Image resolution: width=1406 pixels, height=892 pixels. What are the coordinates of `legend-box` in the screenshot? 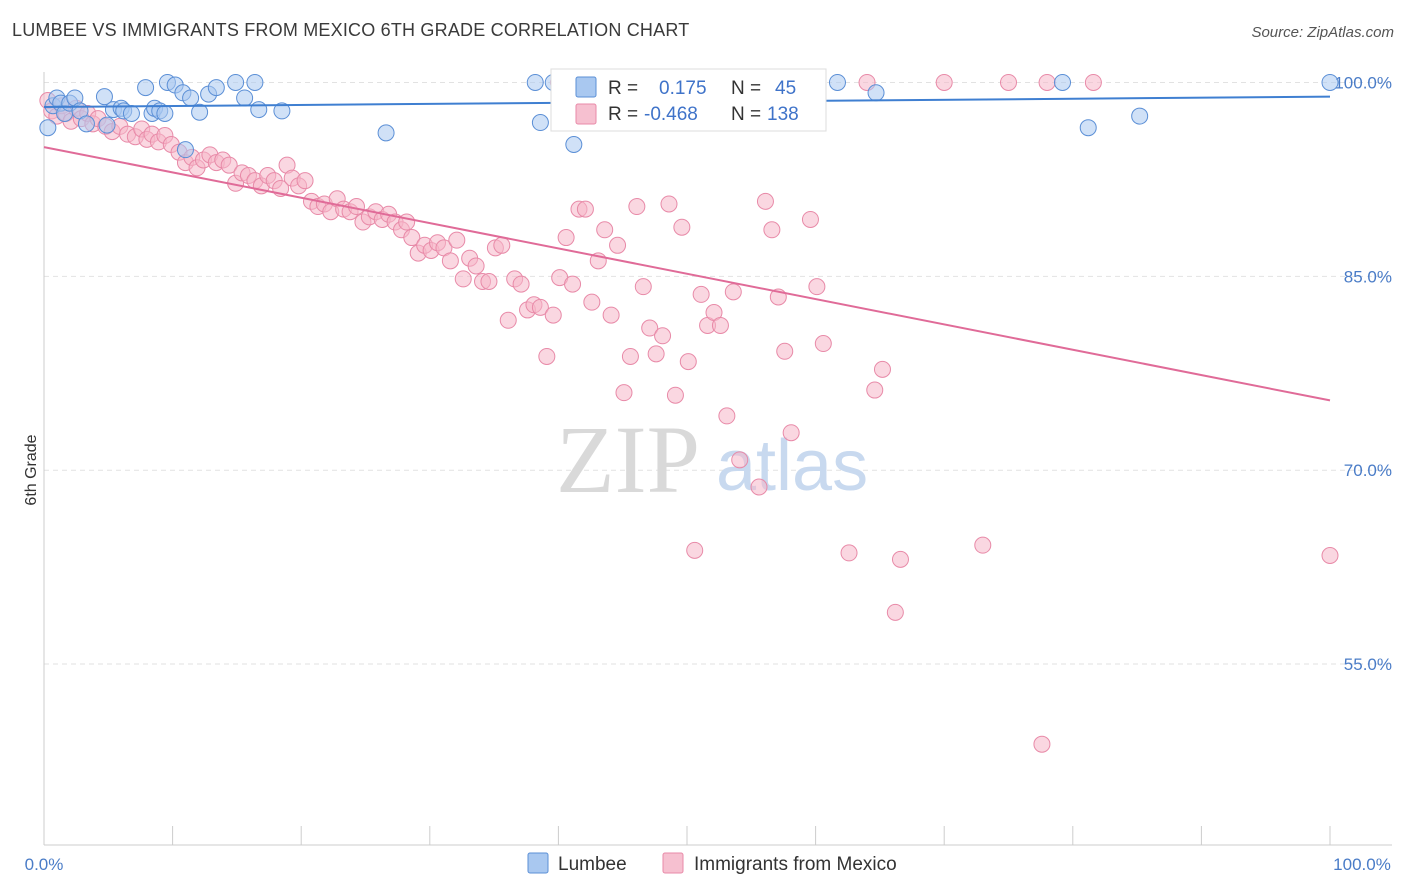 It's located at (688, 100).